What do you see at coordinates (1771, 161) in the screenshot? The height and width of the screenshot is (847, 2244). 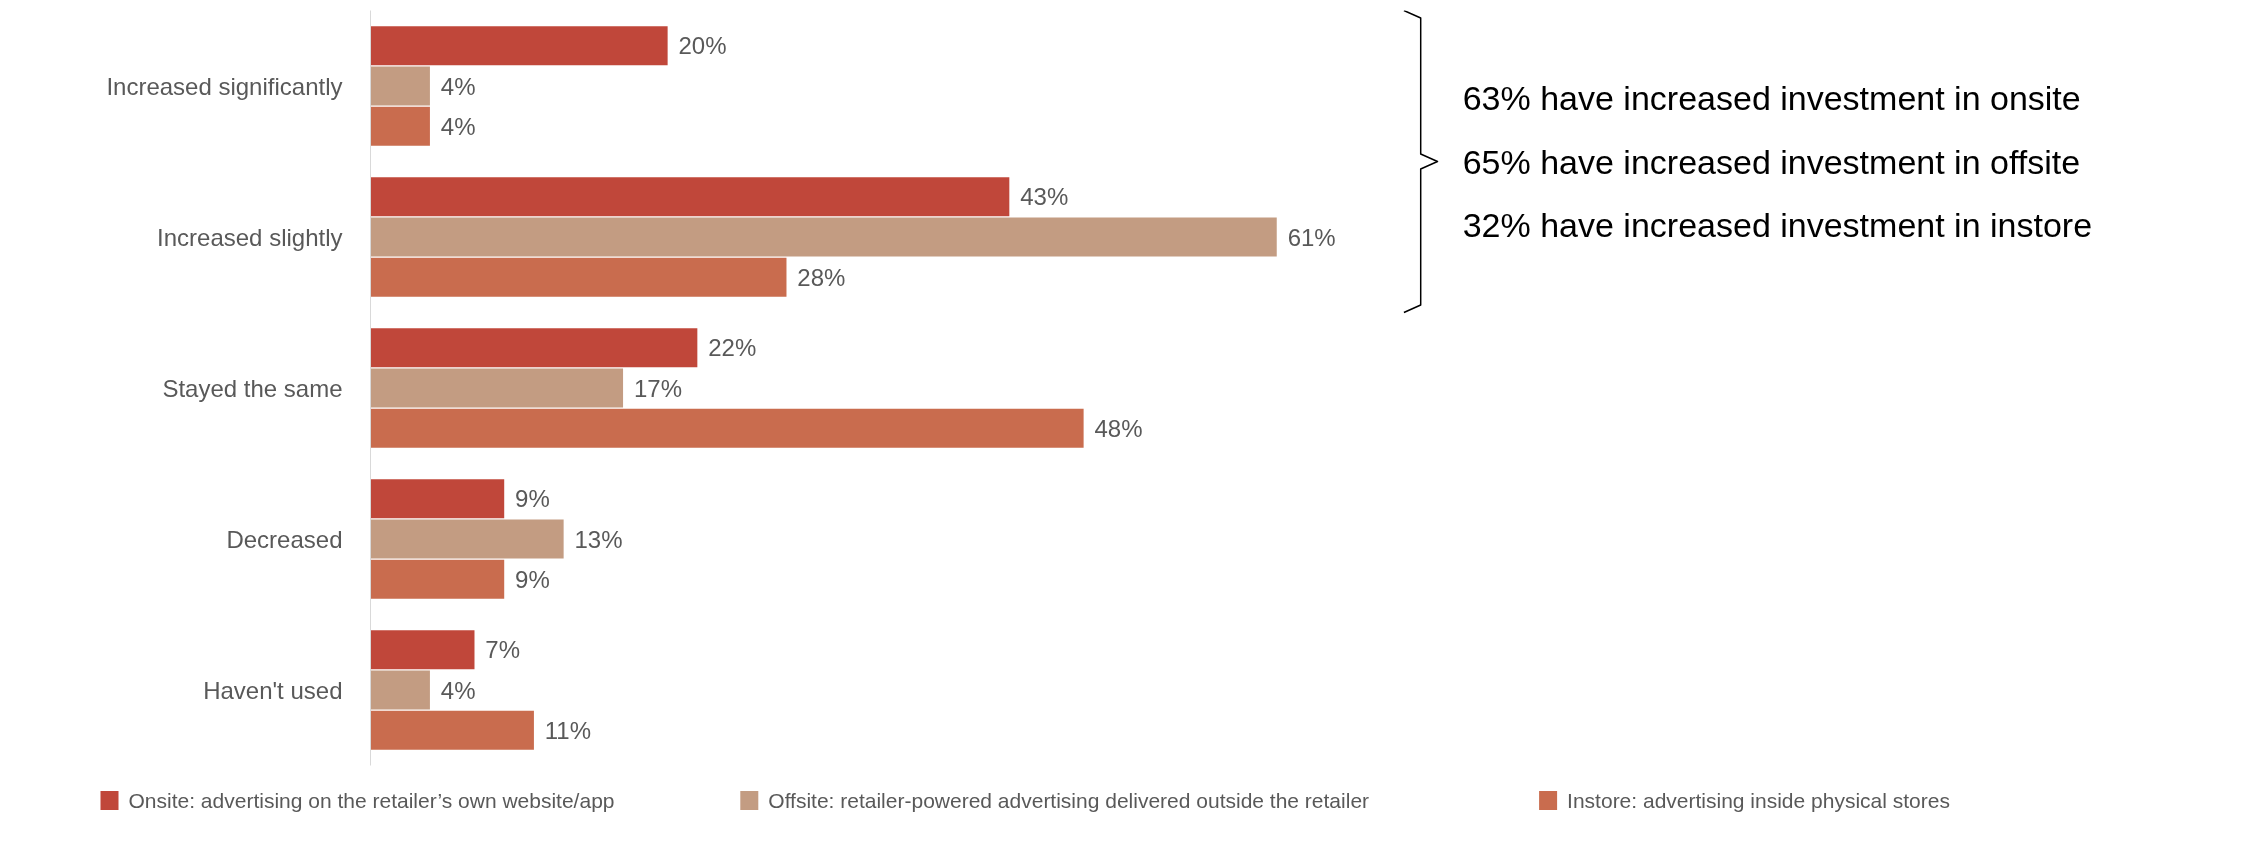 I see `text: 65% have increased investment in offsite` at bounding box center [1771, 161].